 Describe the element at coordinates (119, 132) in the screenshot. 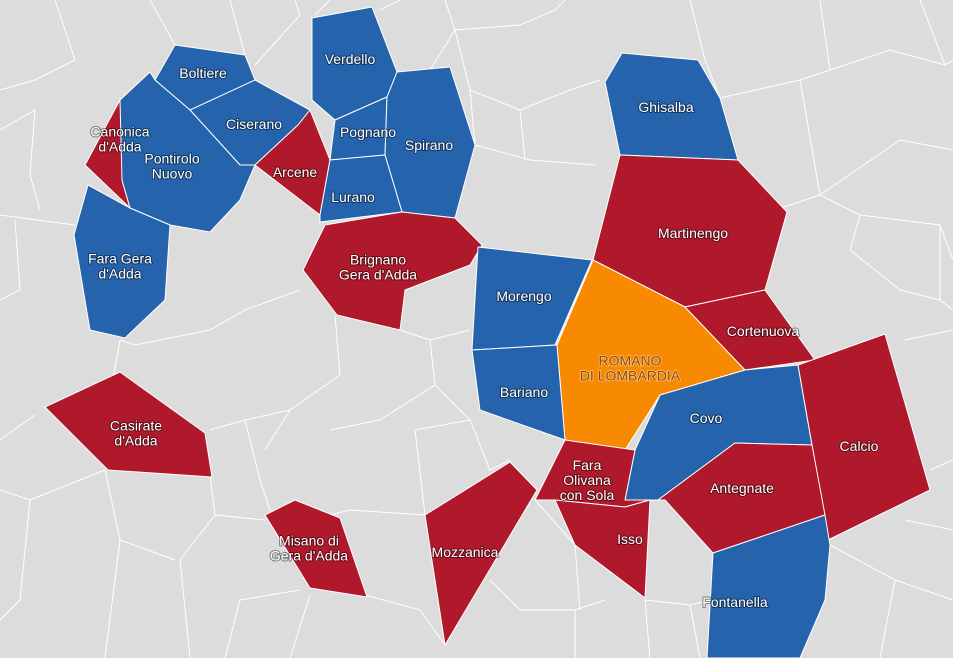

I see `municipality-label-line: Canonica` at that location.